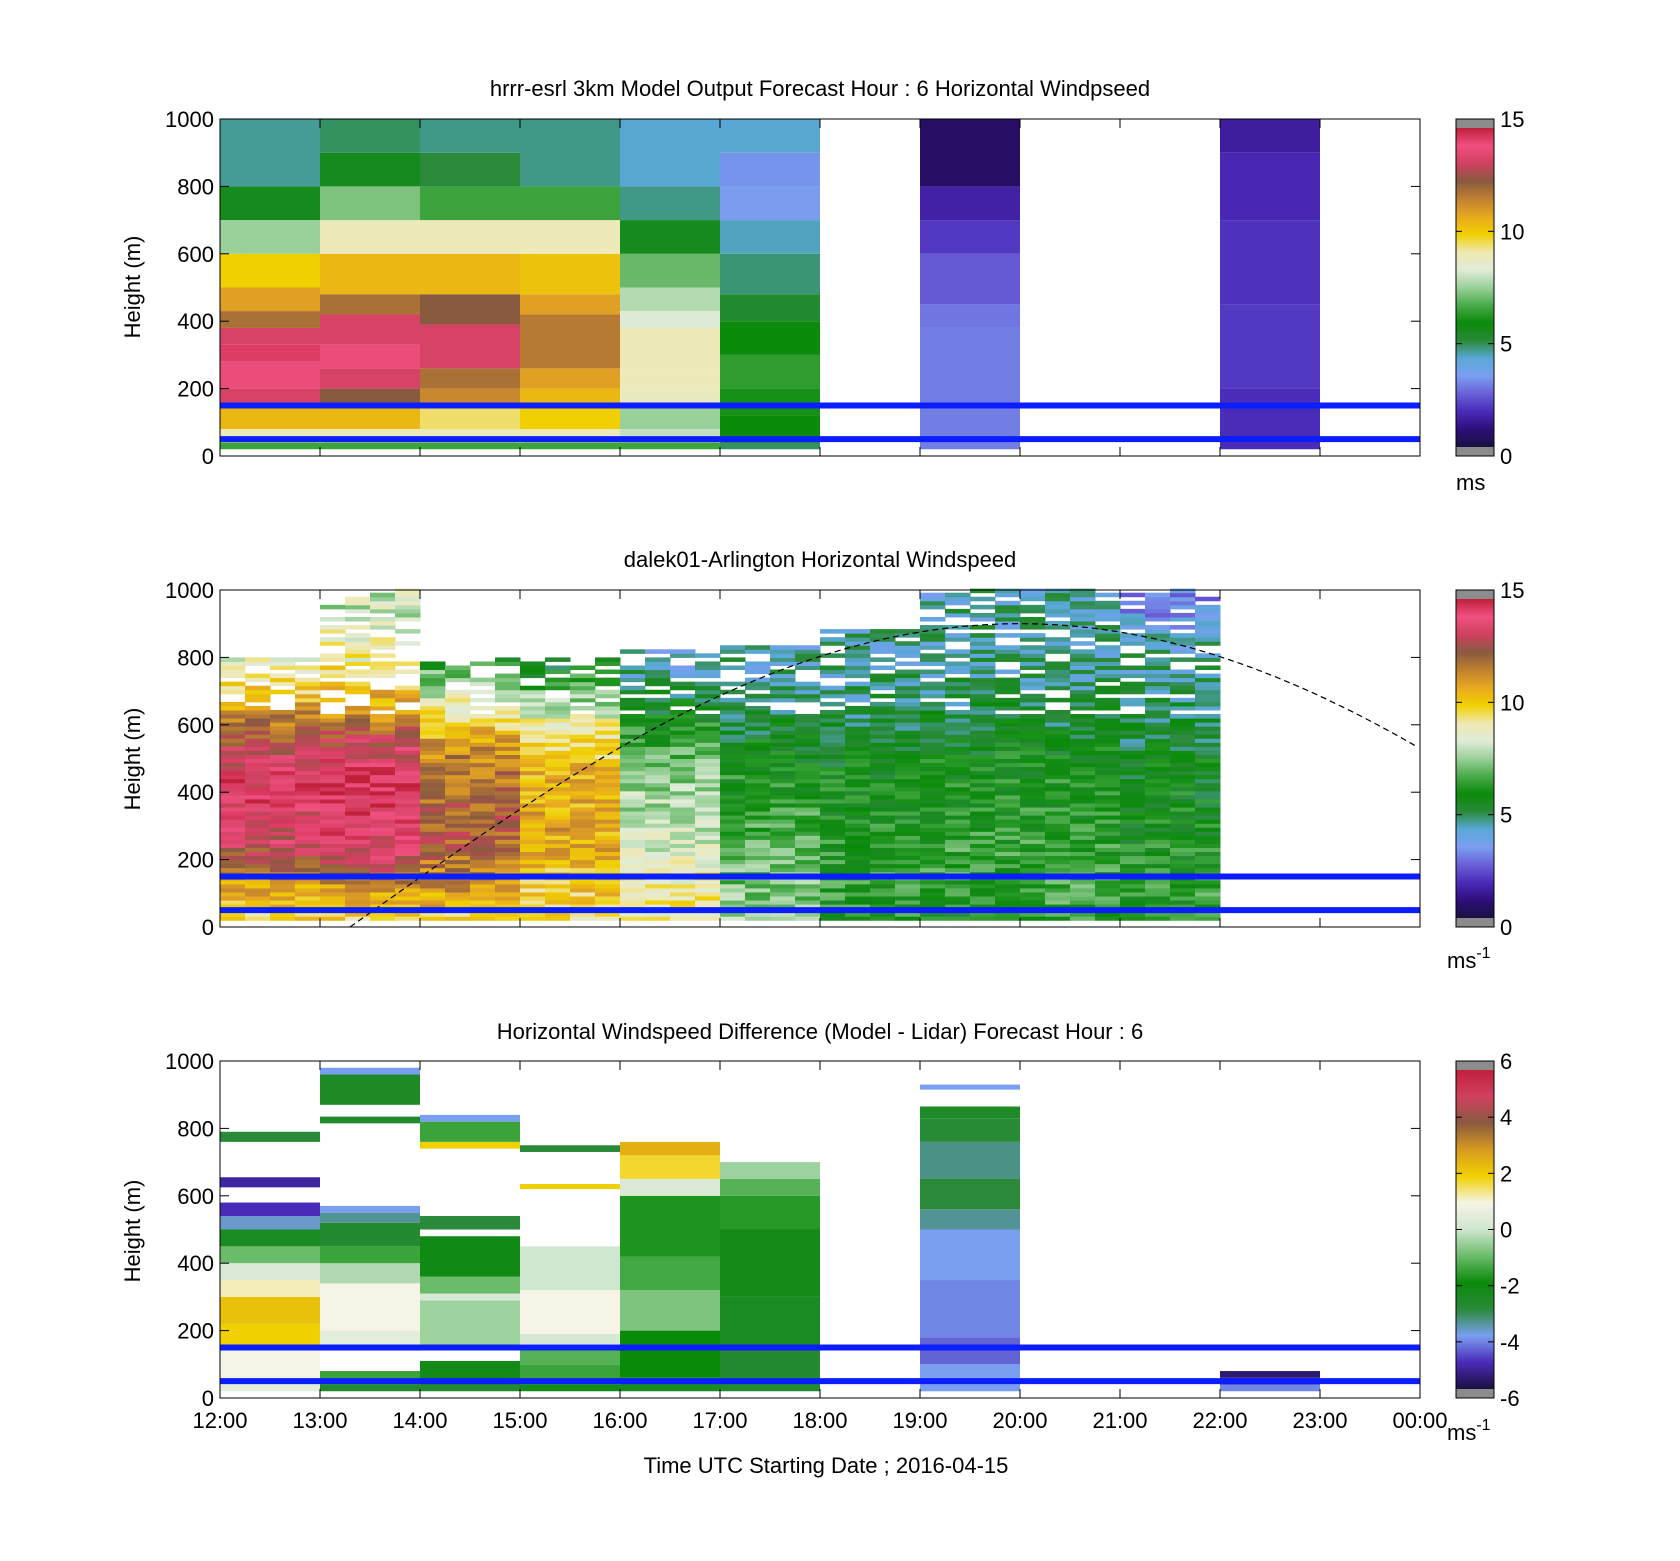 The height and width of the screenshot is (1561, 1680). Describe the element at coordinates (883, 775) in the screenshot. I see `boundary-layer-curve` at that location.